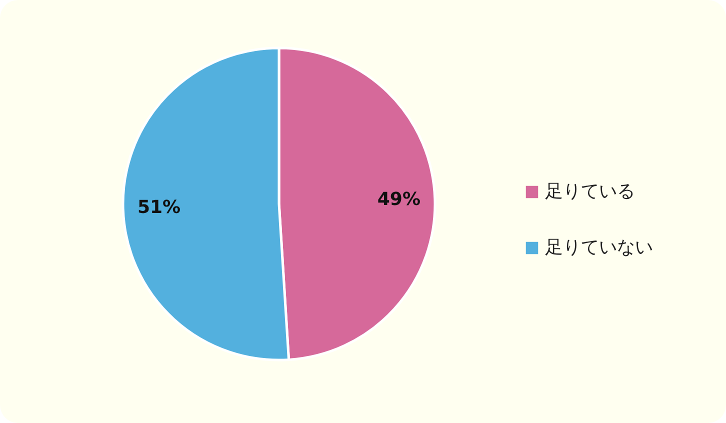  Describe the element at coordinates (159, 207) in the screenshot. I see `data-label: 51%` at that location.